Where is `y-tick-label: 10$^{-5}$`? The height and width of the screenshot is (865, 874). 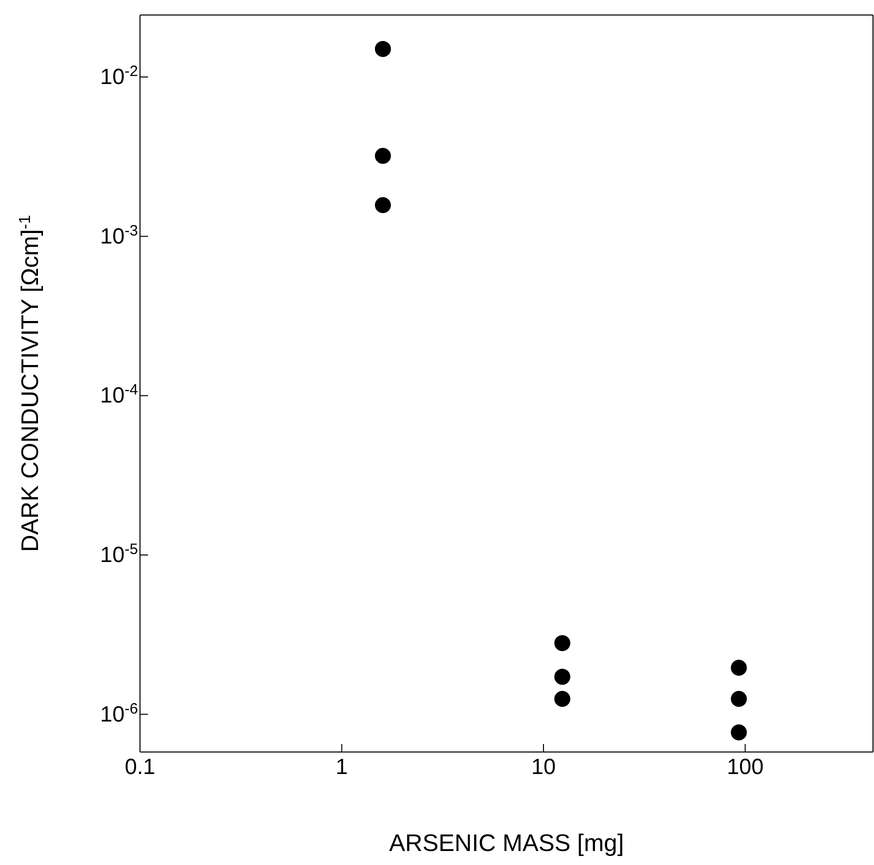
y-tick-label: 10$^{-5}$ is located at coordinates (119, 553).